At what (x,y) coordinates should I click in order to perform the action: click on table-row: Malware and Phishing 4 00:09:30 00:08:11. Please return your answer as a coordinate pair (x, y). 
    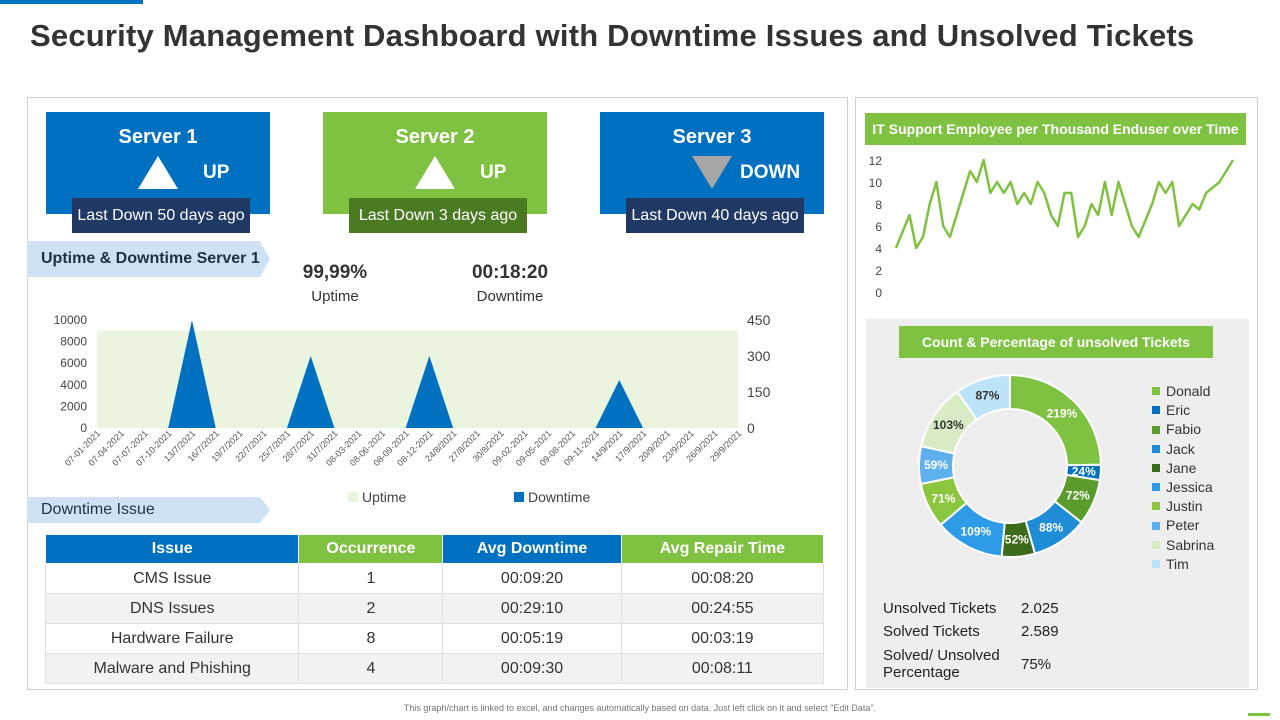
    Looking at the image, I should click on (434, 668).